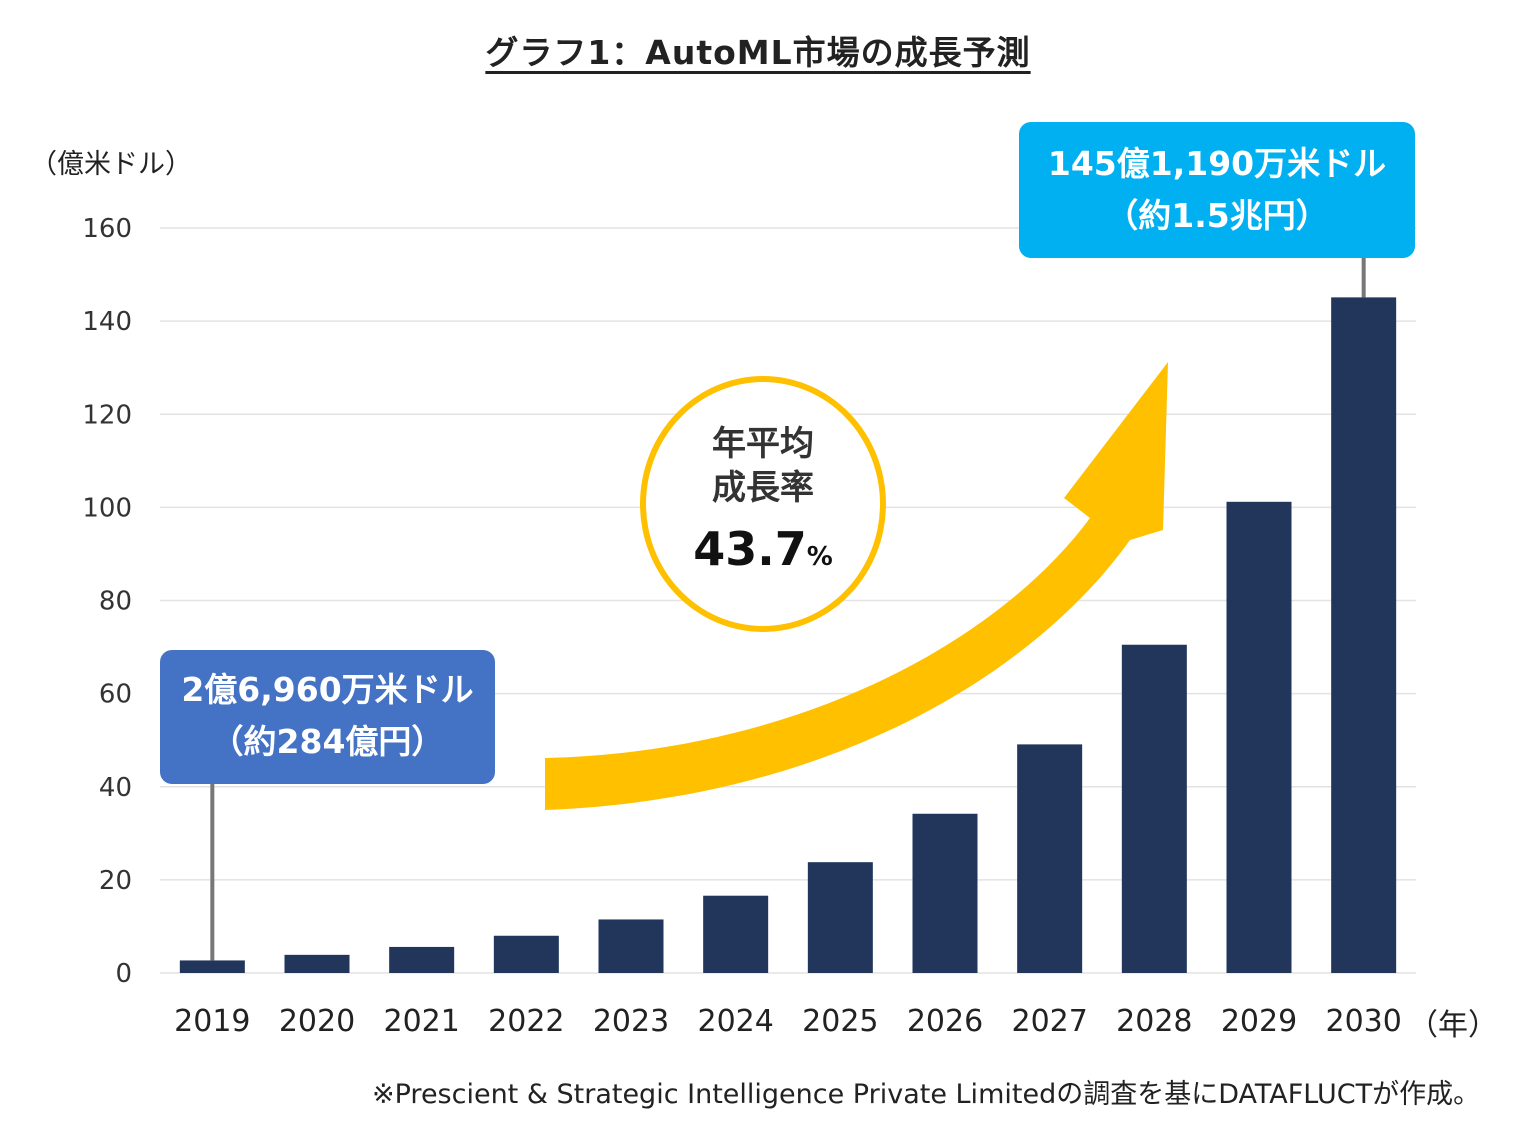  I want to click on cagr-value: 43.7%, so click(763, 549).